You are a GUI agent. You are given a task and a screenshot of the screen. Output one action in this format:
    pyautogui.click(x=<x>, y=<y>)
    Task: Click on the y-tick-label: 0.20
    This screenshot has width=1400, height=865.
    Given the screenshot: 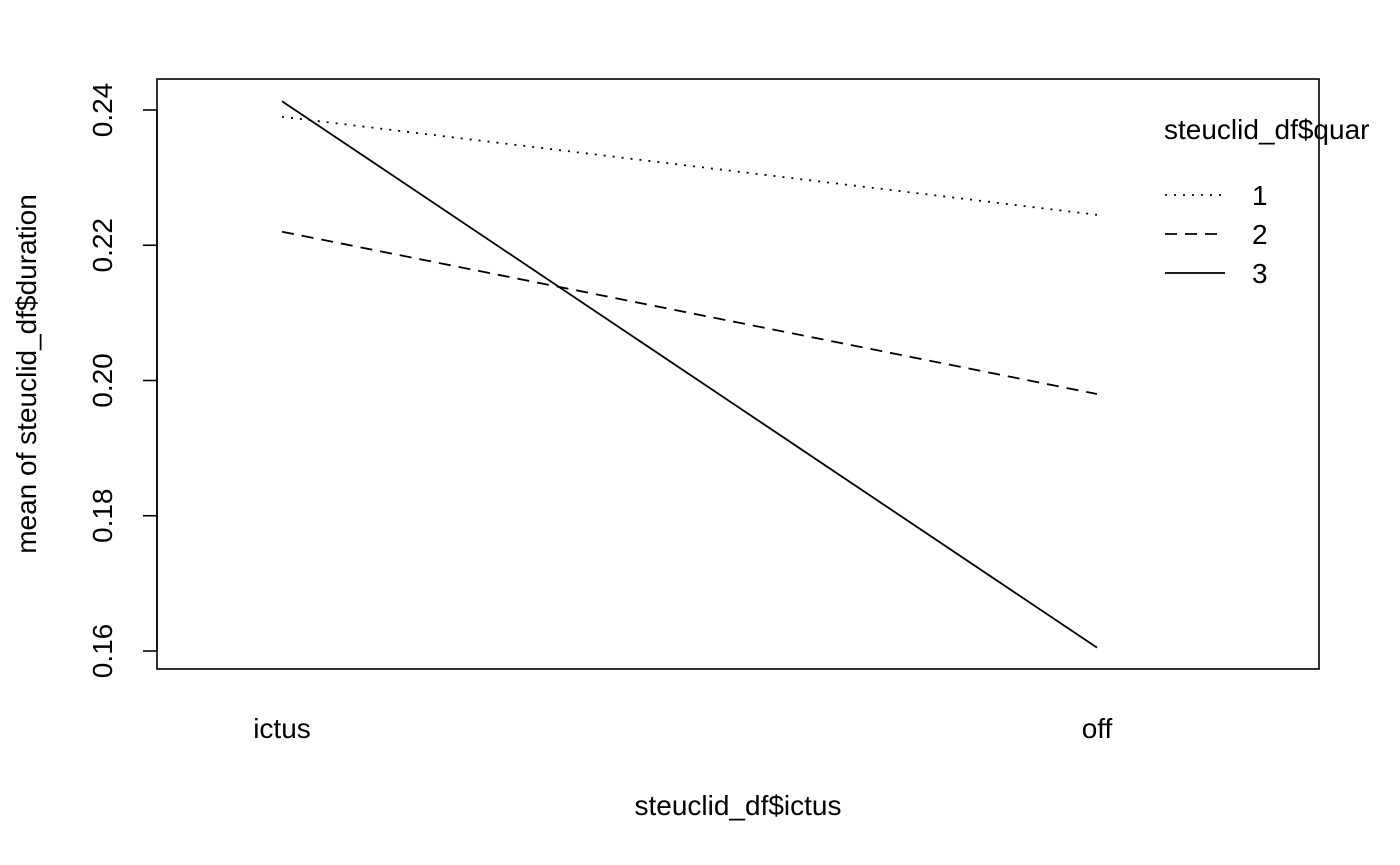 What is the action you would take?
    pyautogui.click(x=102, y=380)
    